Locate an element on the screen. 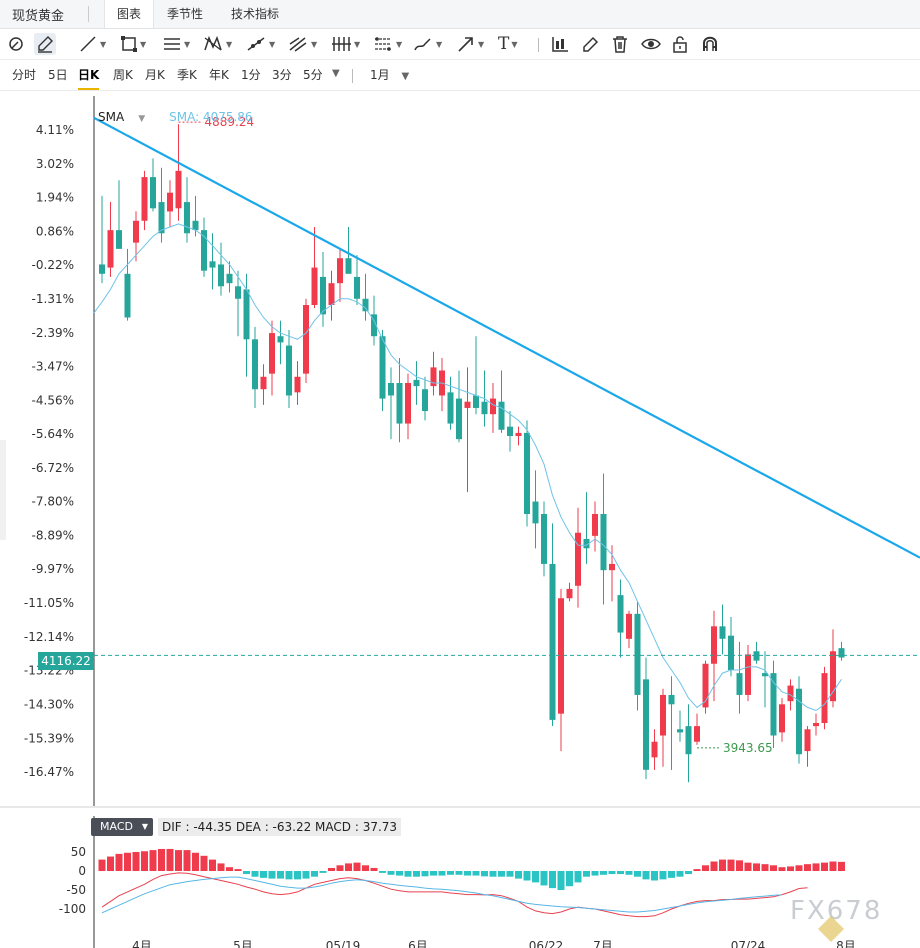  x-tick-label: 05/19 is located at coordinates (343, 943).